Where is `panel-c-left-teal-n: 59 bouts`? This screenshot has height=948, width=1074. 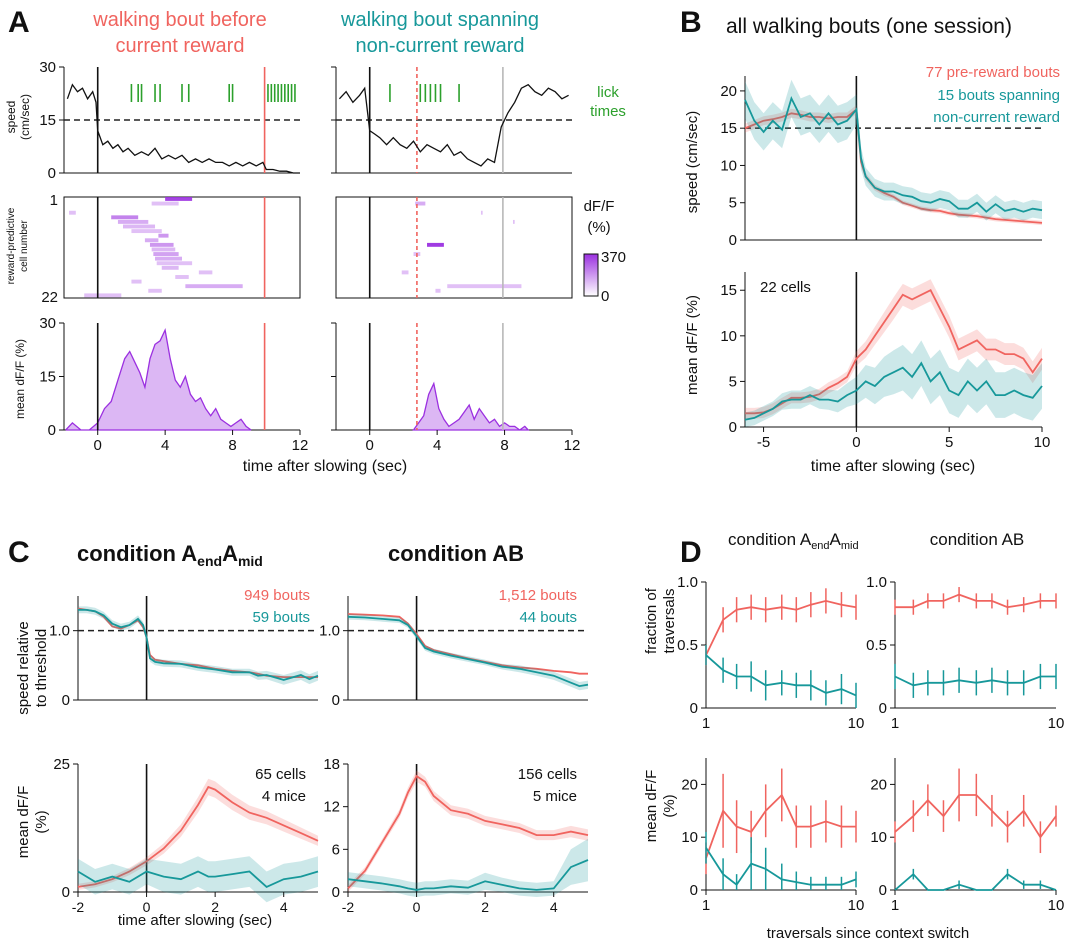
panel-c-left-teal-n: 59 bouts is located at coordinates (281, 617).